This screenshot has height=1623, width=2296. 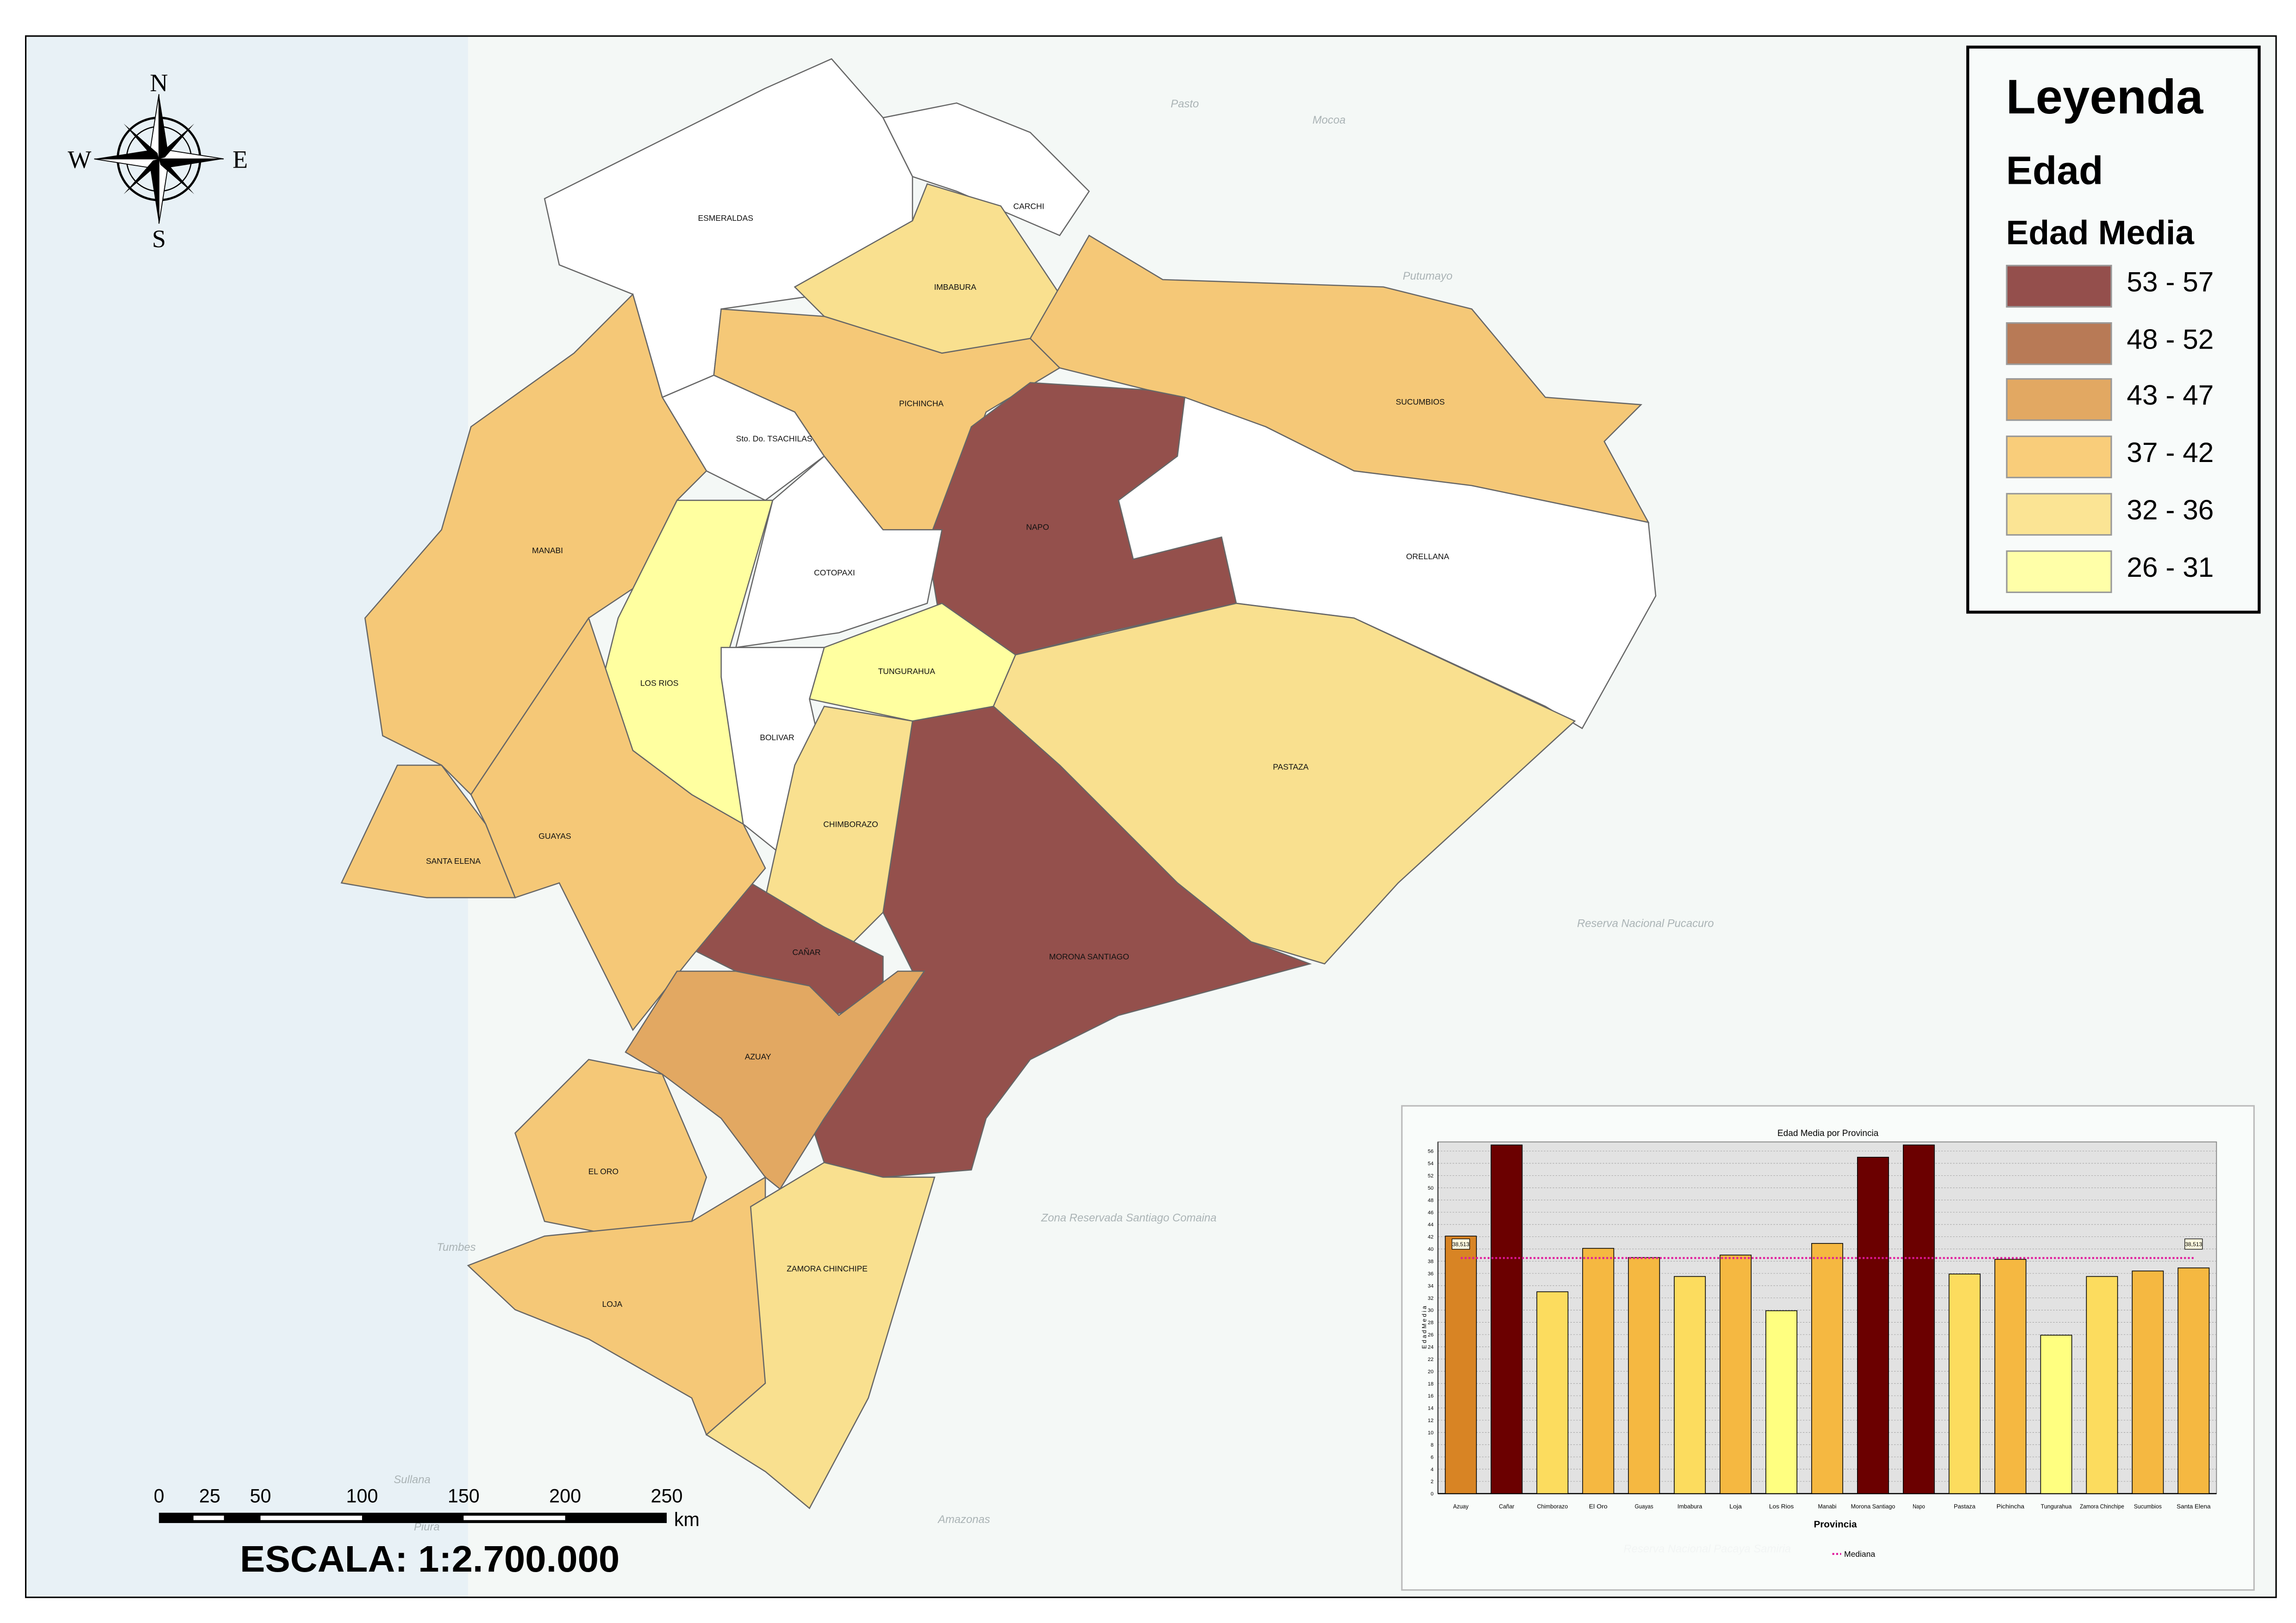 I want to click on x-tick-label: Chimborazo, so click(x=1552, y=1506).